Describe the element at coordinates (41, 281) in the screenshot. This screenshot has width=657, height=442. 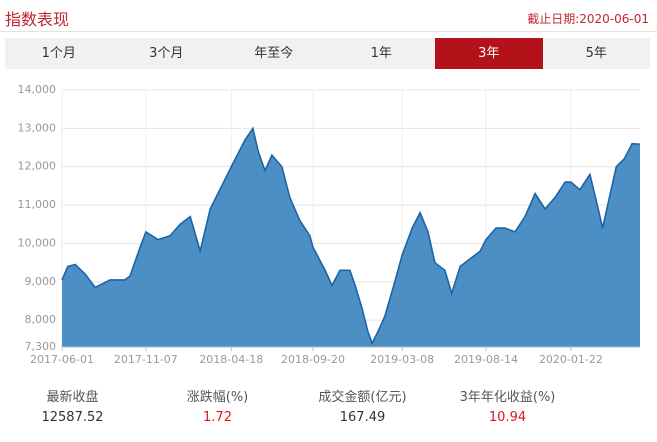
I see `y-tick-label: 9,000` at that location.